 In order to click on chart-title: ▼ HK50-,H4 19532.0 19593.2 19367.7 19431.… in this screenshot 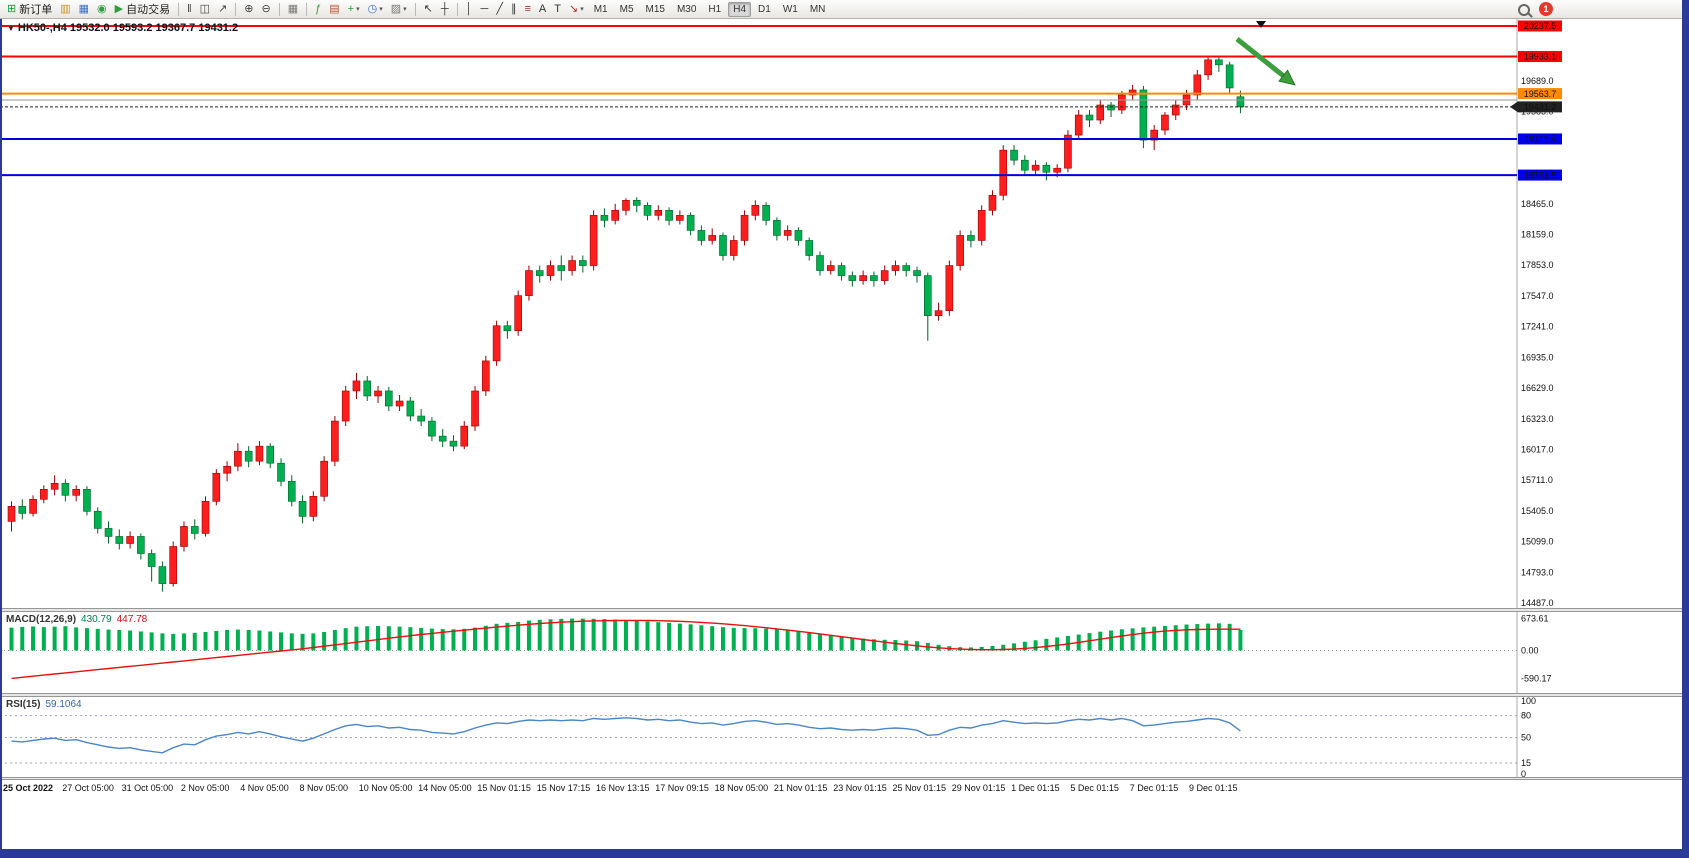, I will do `click(122, 28)`.